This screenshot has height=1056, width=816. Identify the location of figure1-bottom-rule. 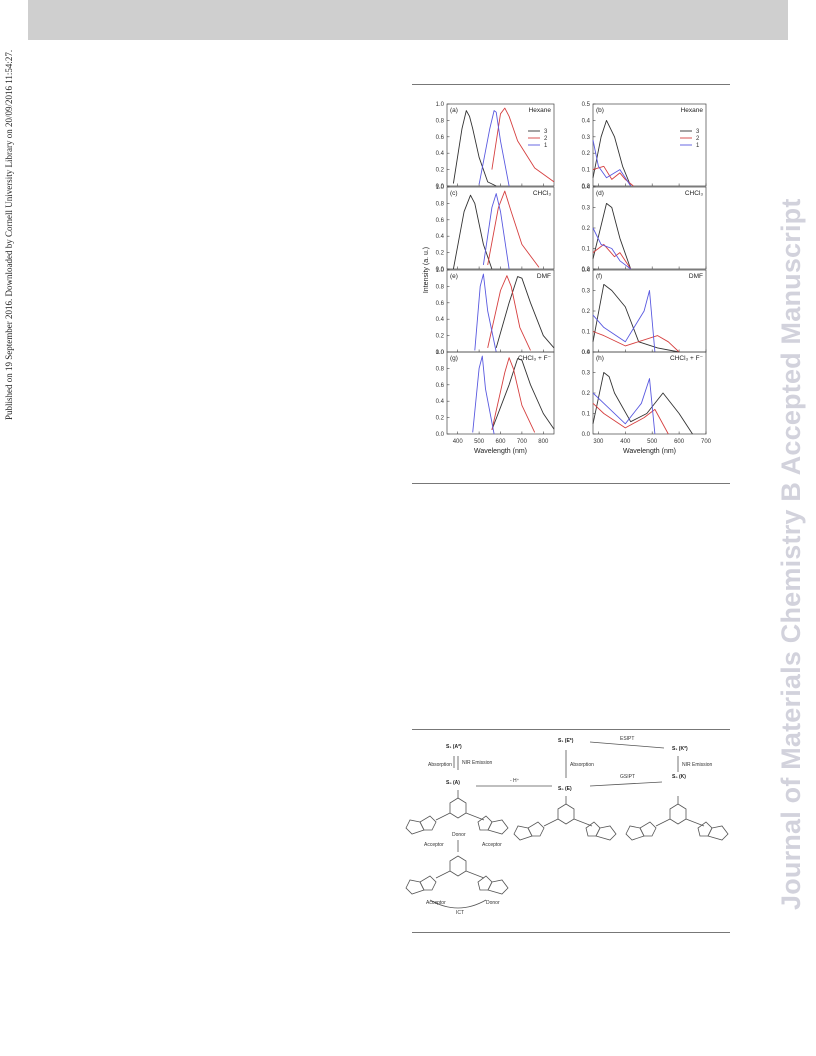
(571, 483).